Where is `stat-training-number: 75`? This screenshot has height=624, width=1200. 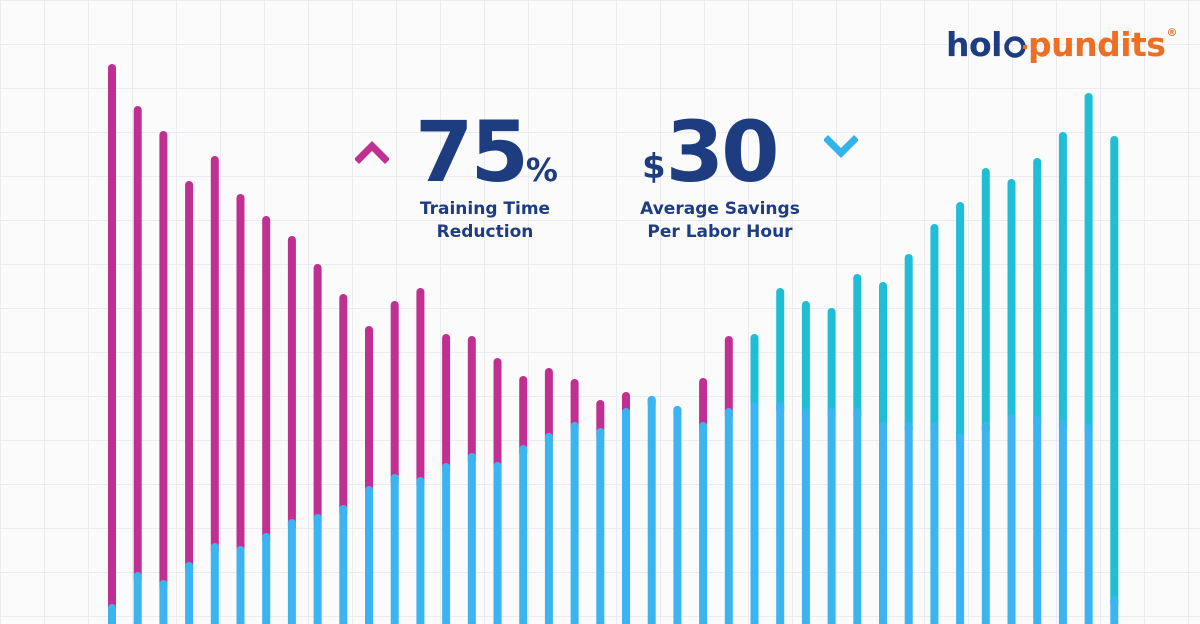 stat-training-number: 75 is located at coordinates (472, 152).